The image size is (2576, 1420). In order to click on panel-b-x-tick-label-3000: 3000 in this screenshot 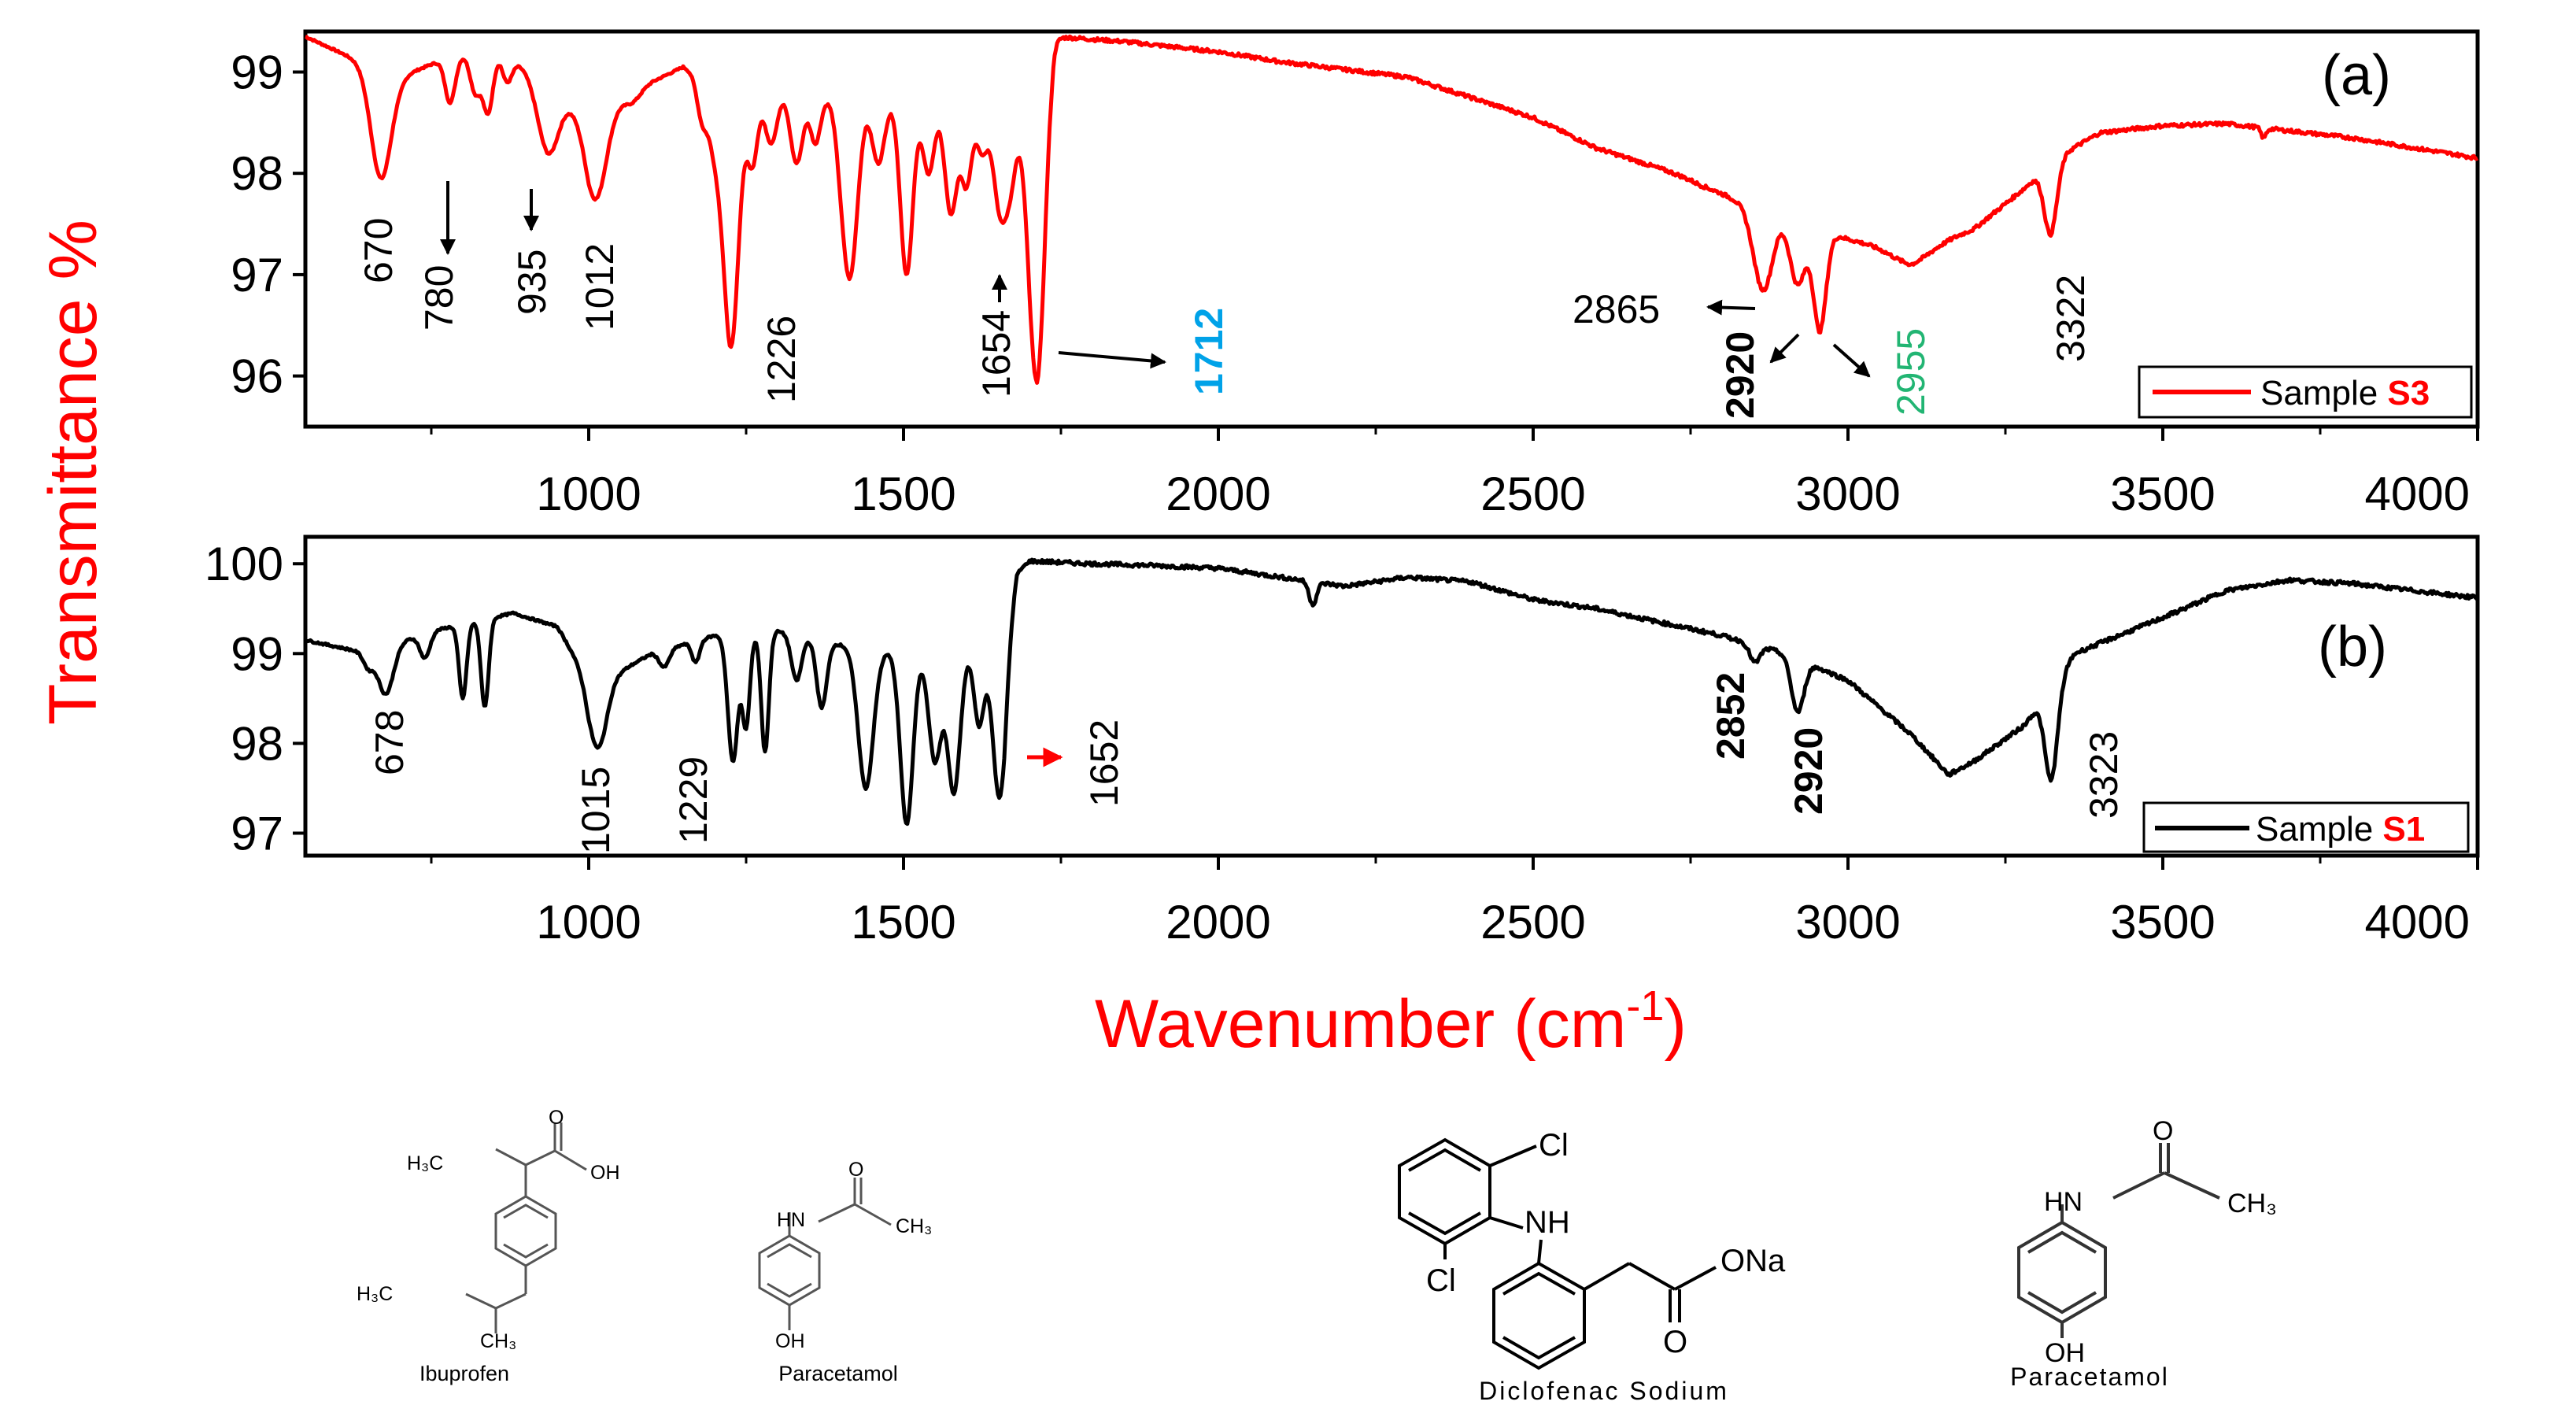, I will do `click(1847, 923)`.